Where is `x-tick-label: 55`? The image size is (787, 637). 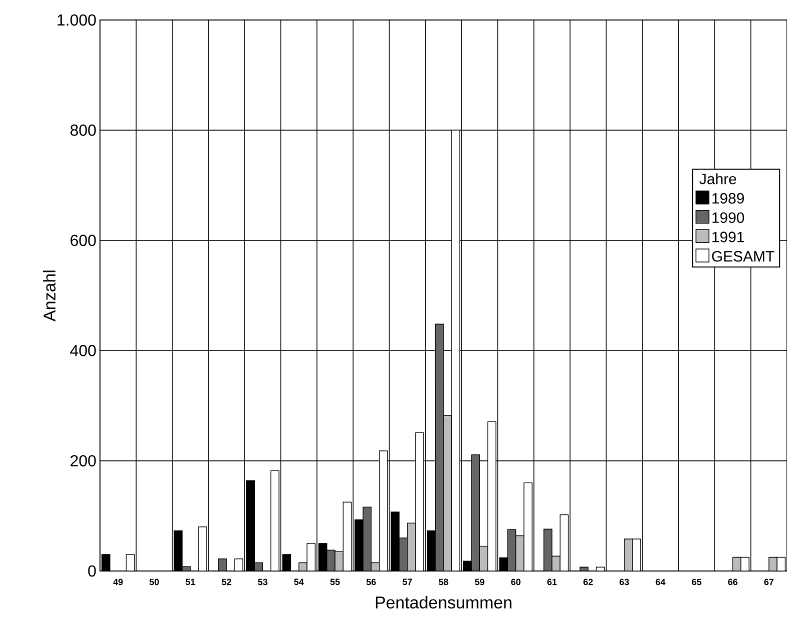
x-tick-label: 55 is located at coordinates (335, 582).